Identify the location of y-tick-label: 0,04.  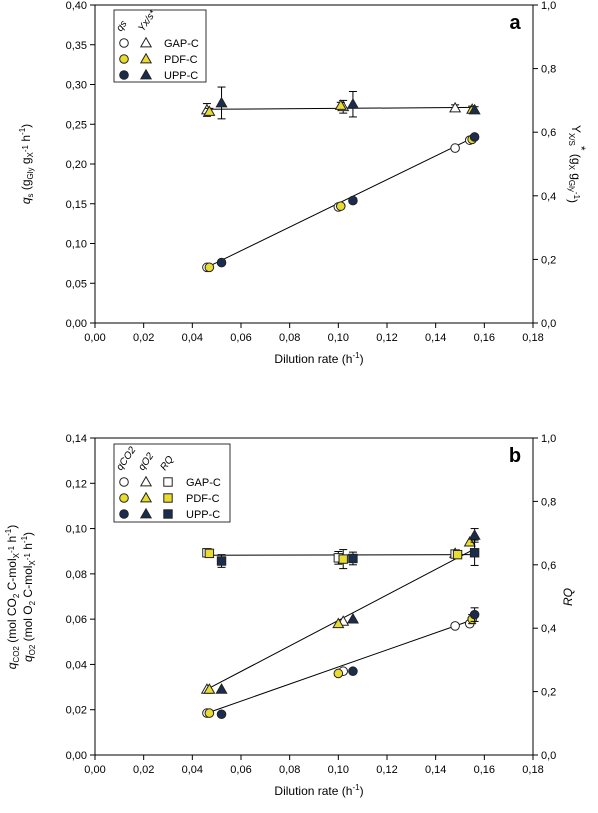
(76, 665).